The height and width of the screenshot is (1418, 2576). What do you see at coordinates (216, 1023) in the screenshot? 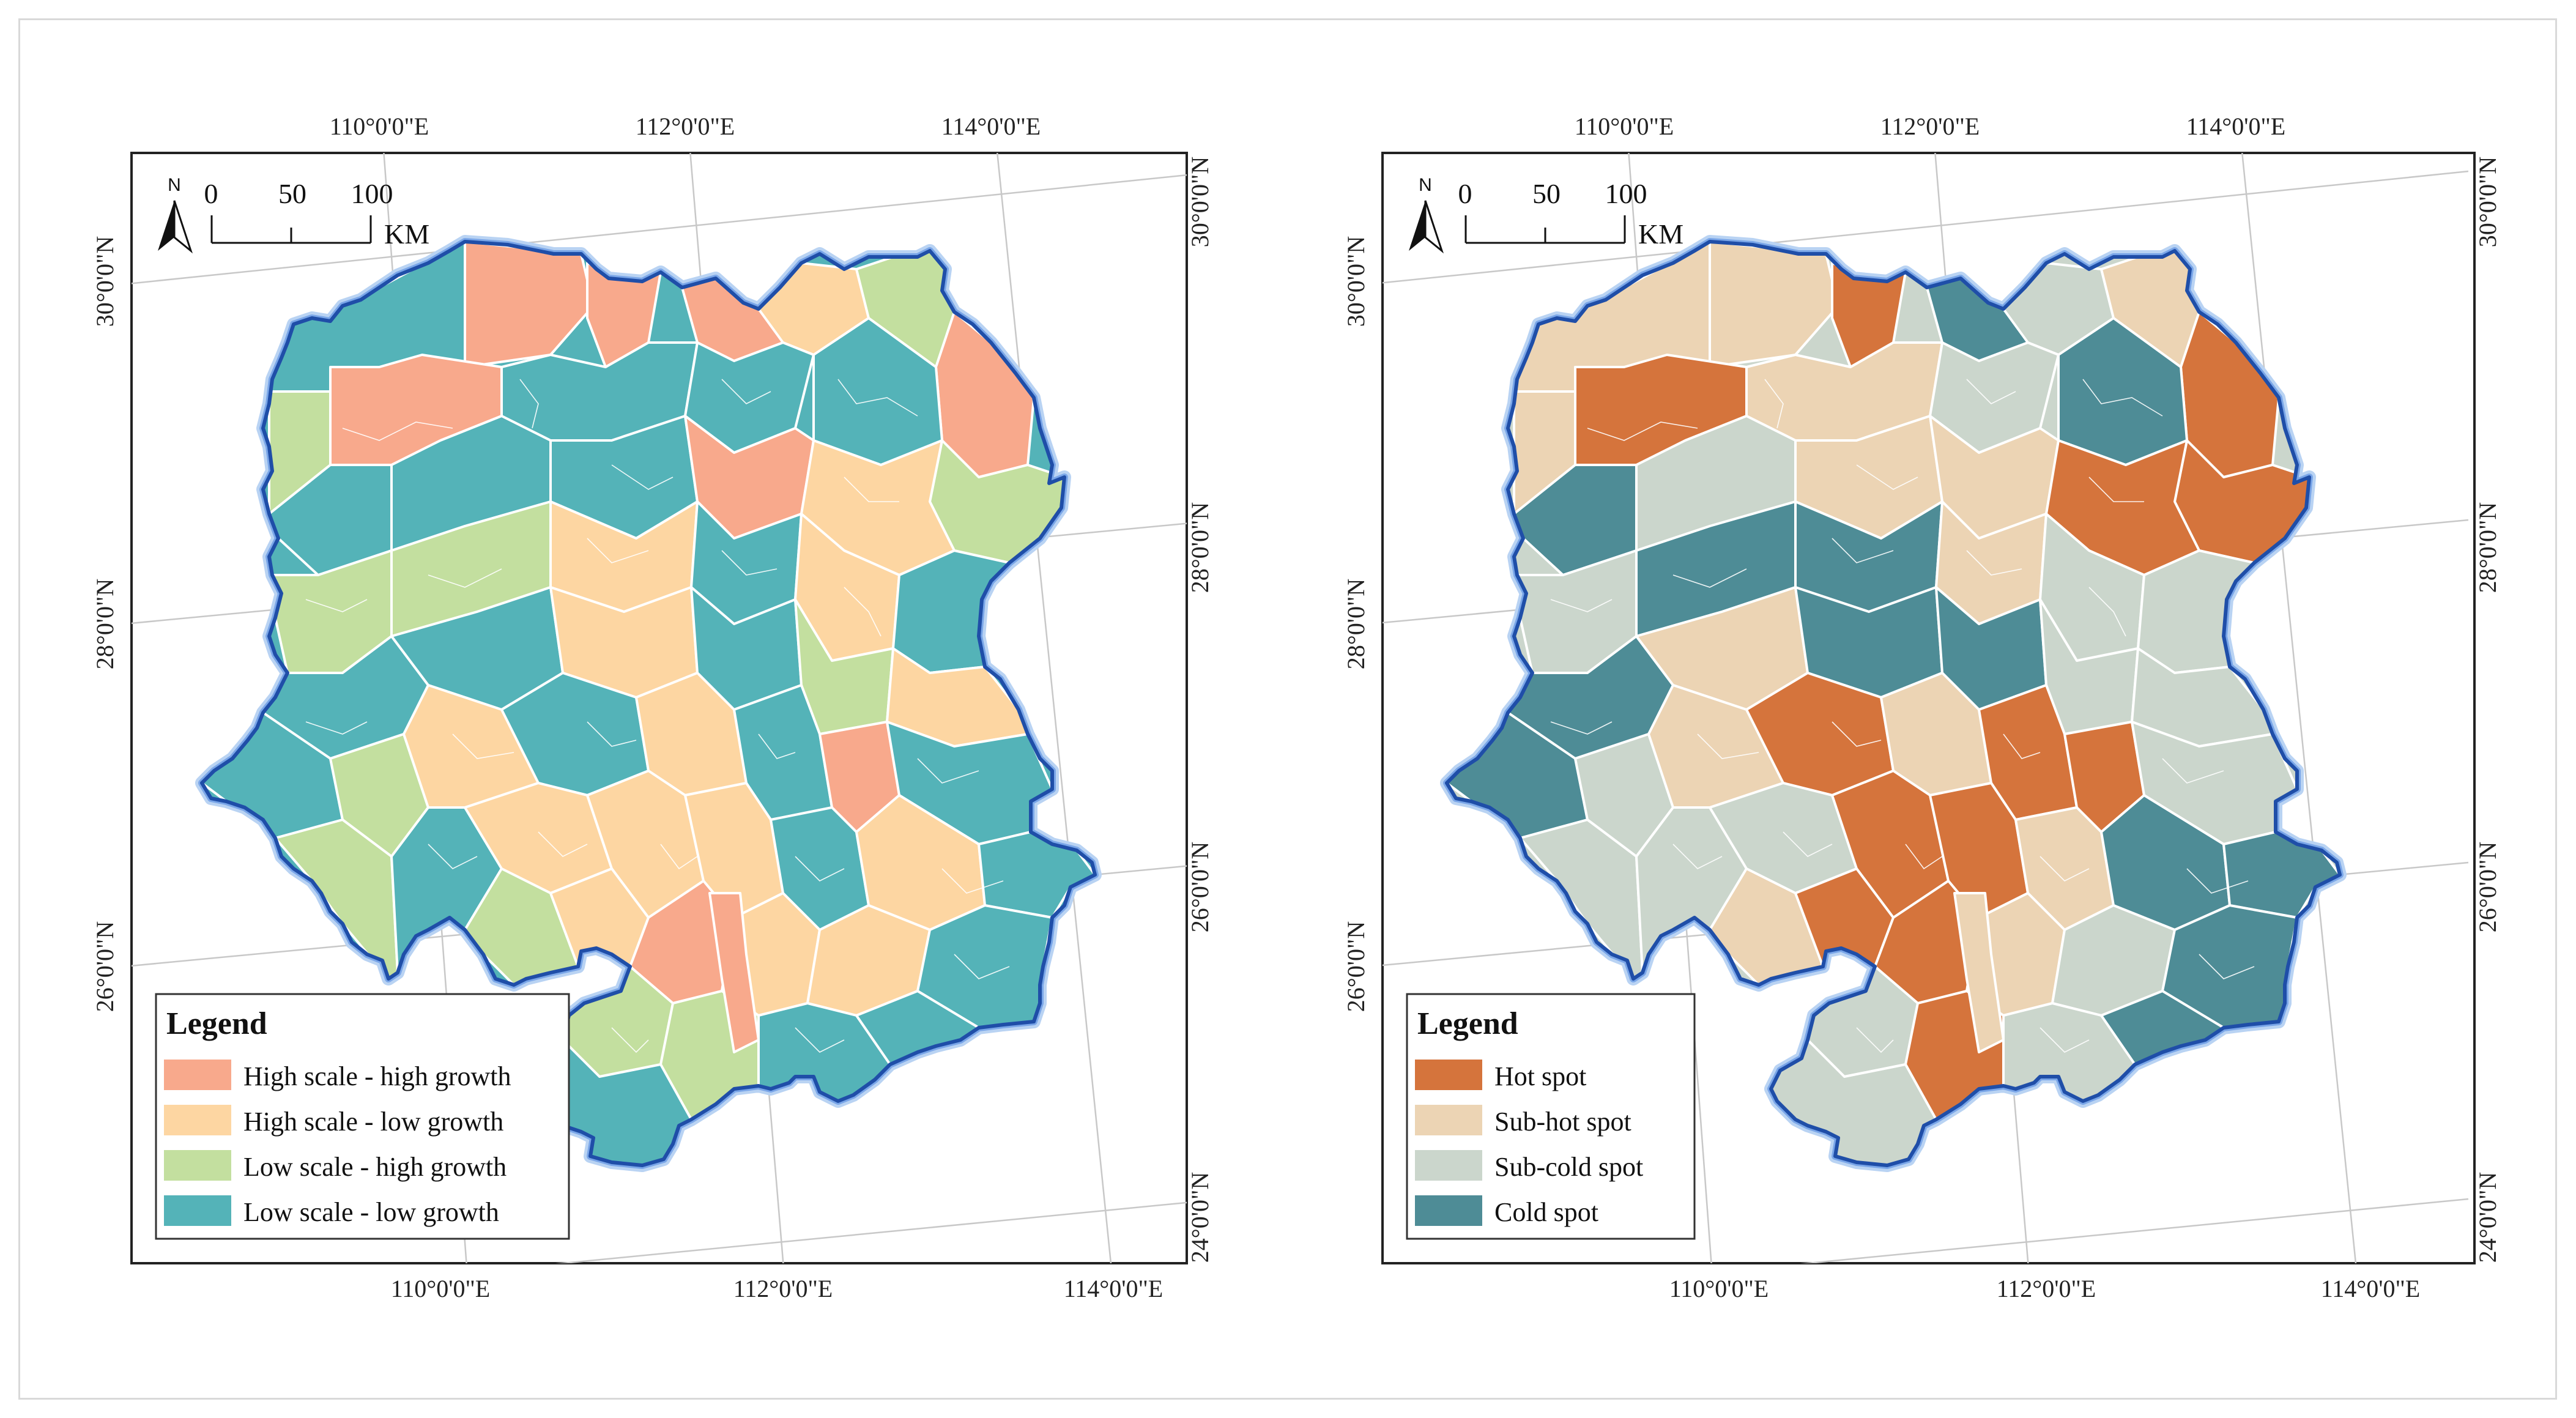
I see `legend-title: Legend` at bounding box center [216, 1023].